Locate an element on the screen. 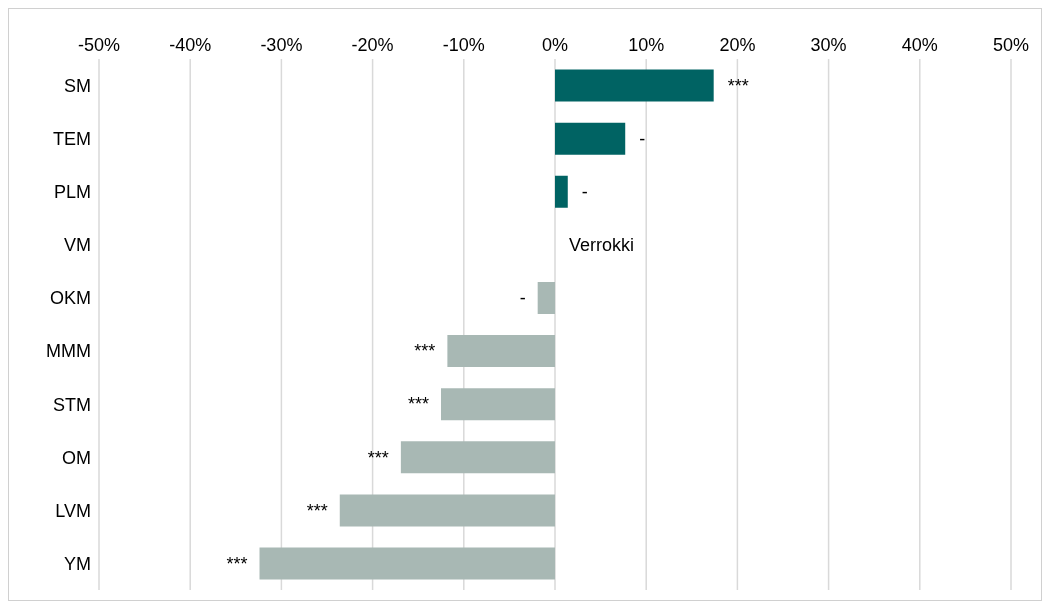  x-tick-label: -30% is located at coordinates (281, 45).